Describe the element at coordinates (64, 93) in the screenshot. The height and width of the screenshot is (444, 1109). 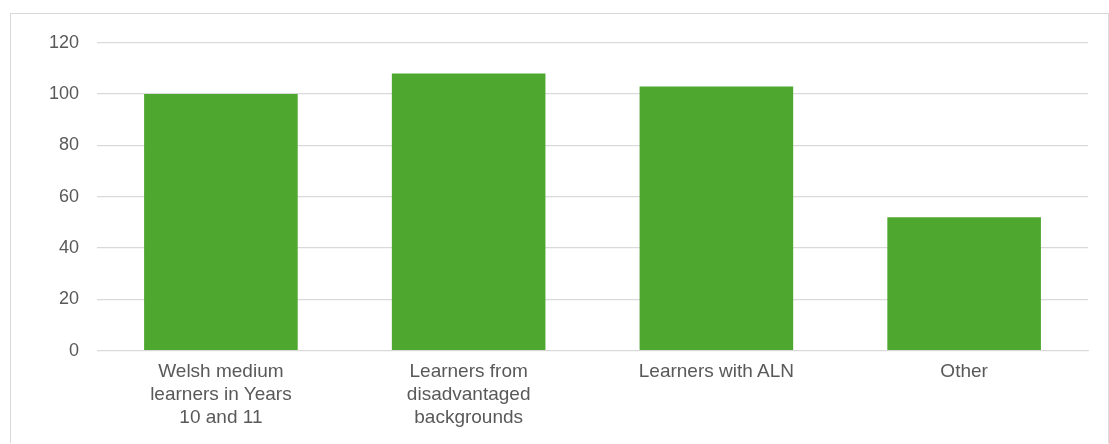
I see `y-tick-label: 100` at that location.